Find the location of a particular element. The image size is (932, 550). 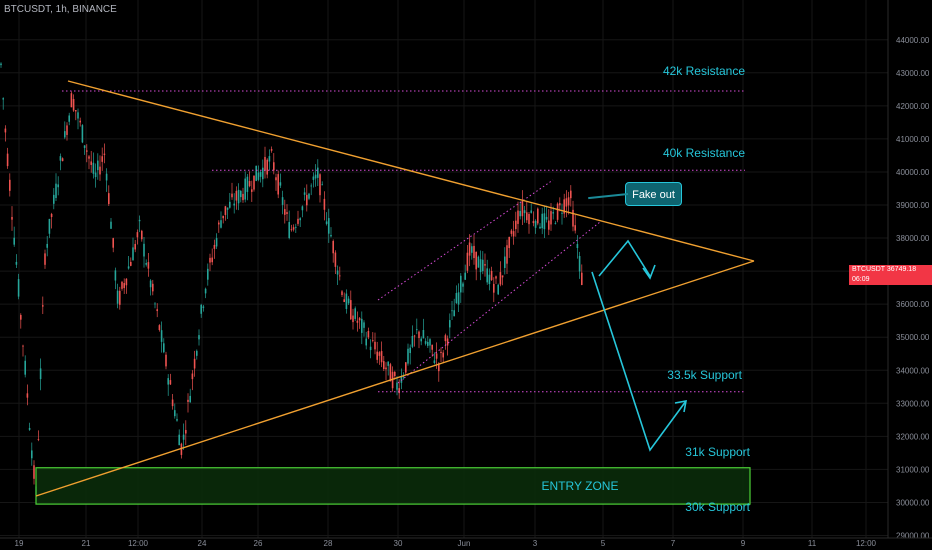

arrow-down-path is located at coordinates (639, 361).